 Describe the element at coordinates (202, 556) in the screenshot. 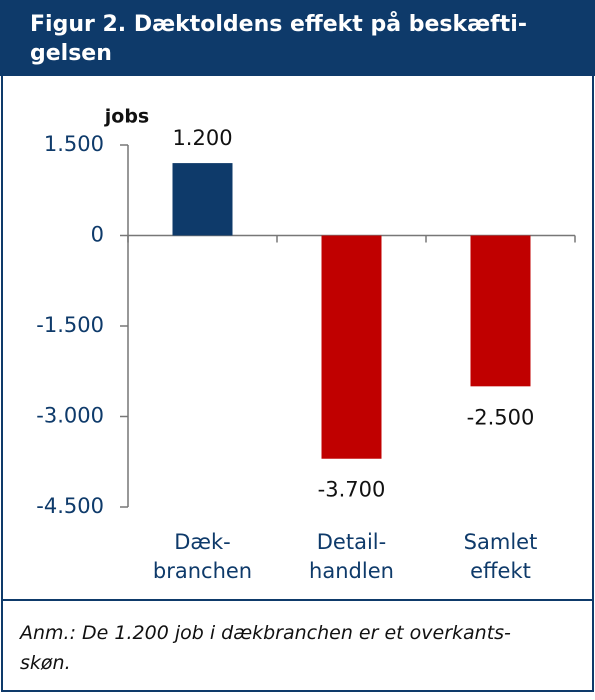

I see `x-tick-label: Dæk- branchen` at that location.